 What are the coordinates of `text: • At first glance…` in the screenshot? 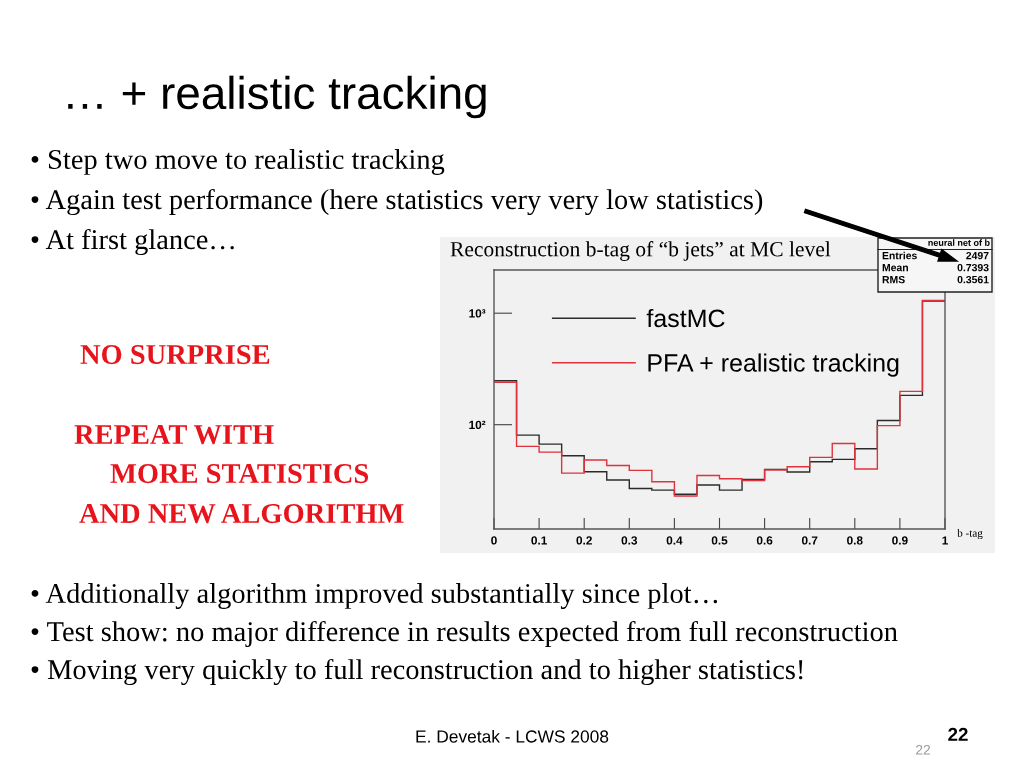 It's located at (132, 242).